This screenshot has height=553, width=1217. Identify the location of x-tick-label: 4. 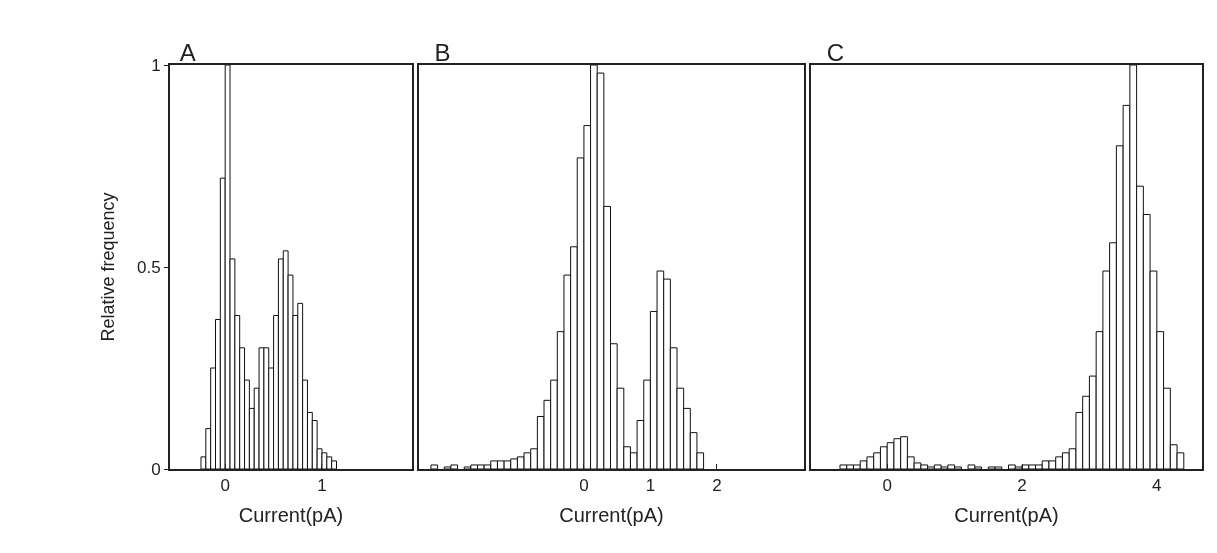
(1157, 486).